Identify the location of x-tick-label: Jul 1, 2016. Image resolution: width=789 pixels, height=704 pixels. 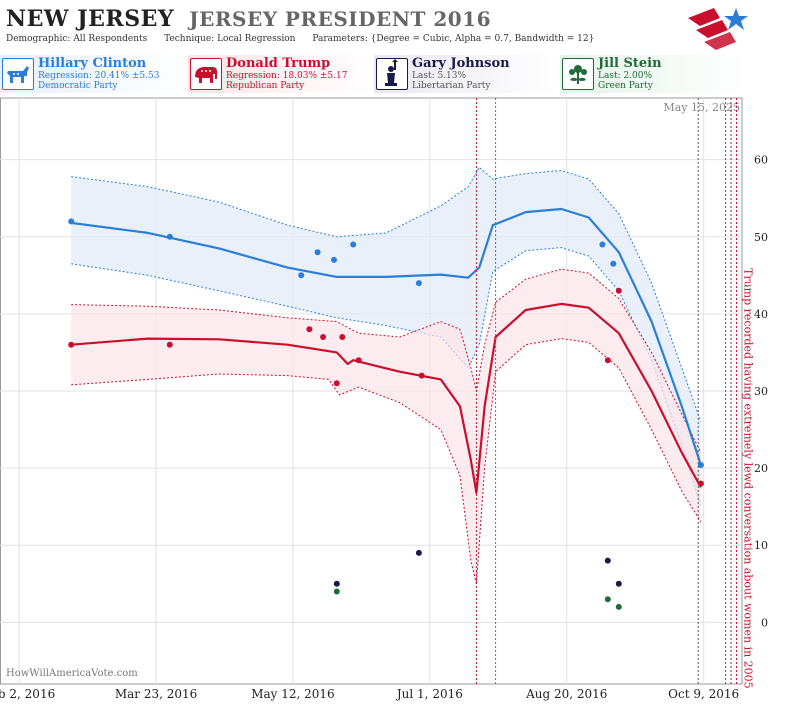
(429, 694).